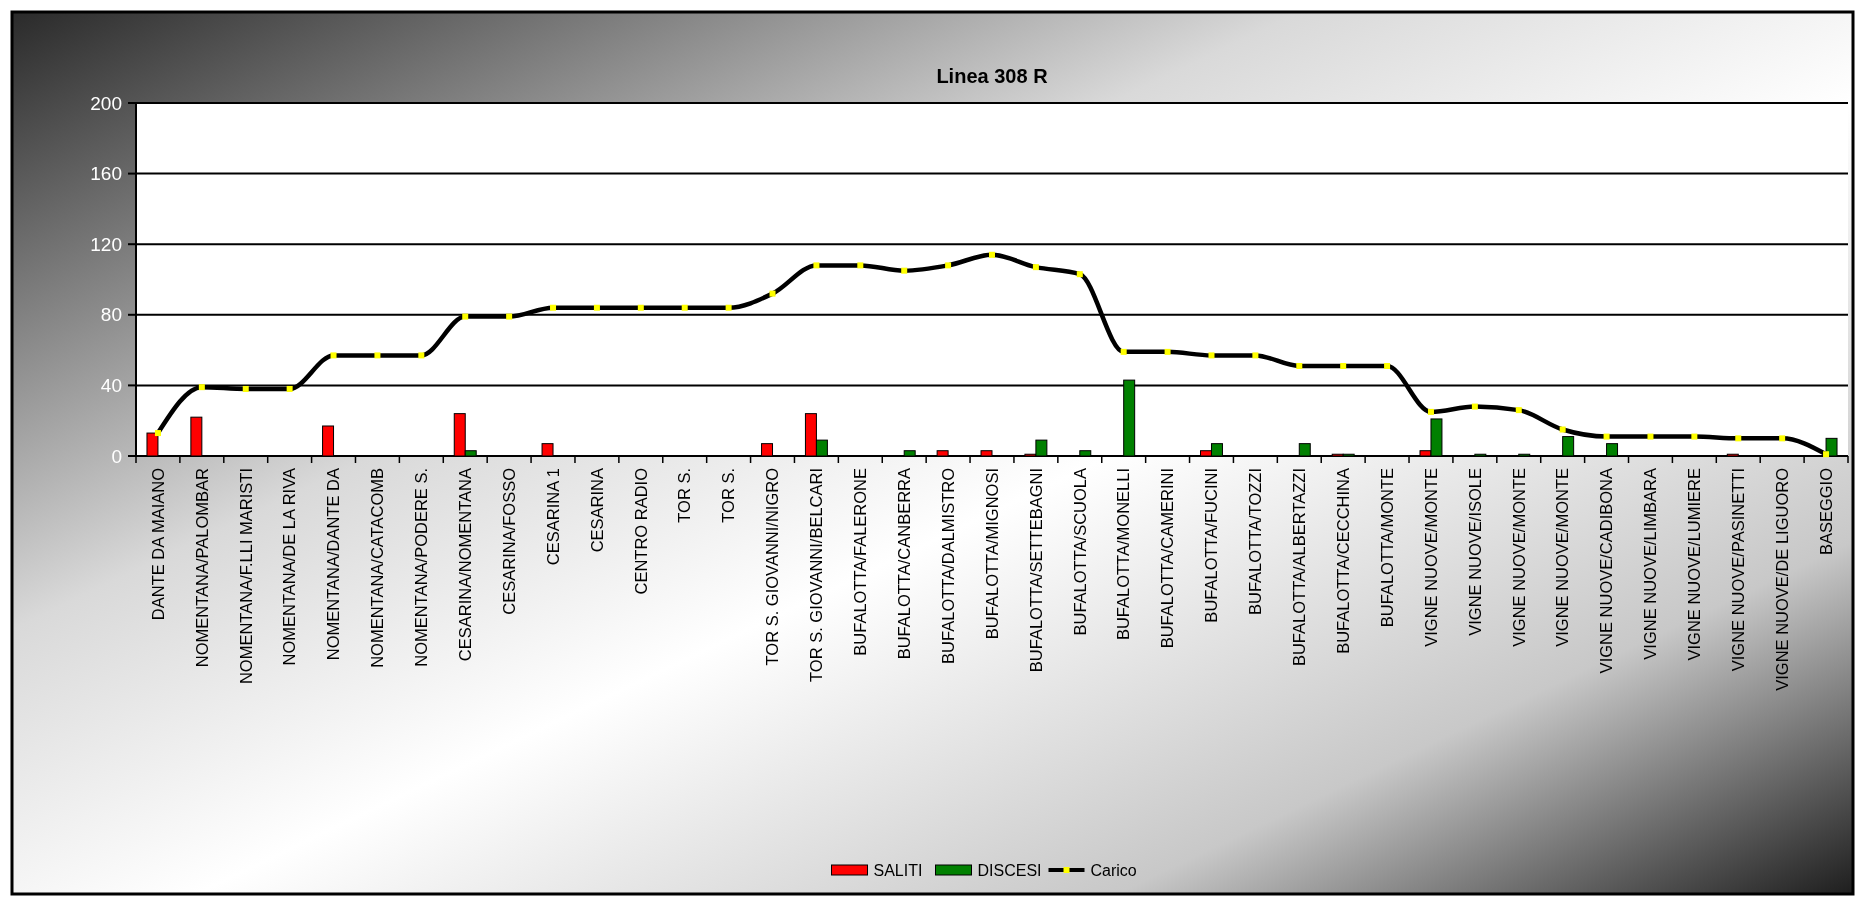  Describe the element at coordinates (1079, 552) in the screenshot. I see `x-tick-label: BUFALOTTA/SCUOLA` at that location.